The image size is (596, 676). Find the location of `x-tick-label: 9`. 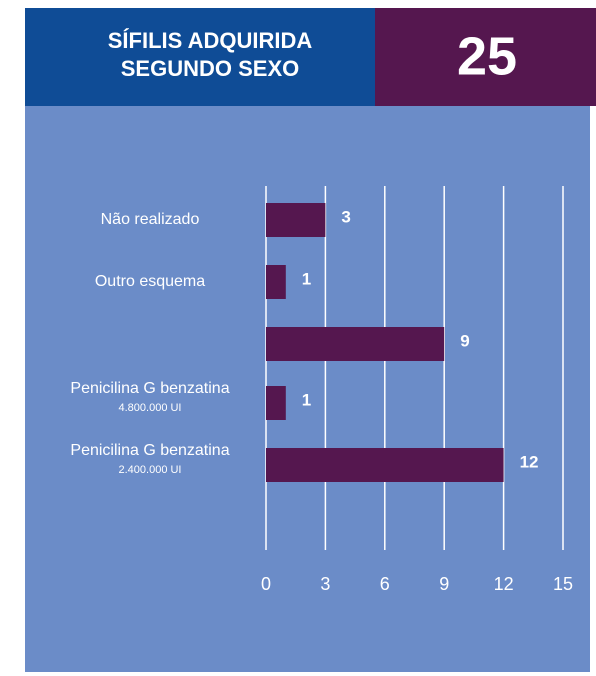

x-tick-label: 9 is located at coordinates (444, 584).